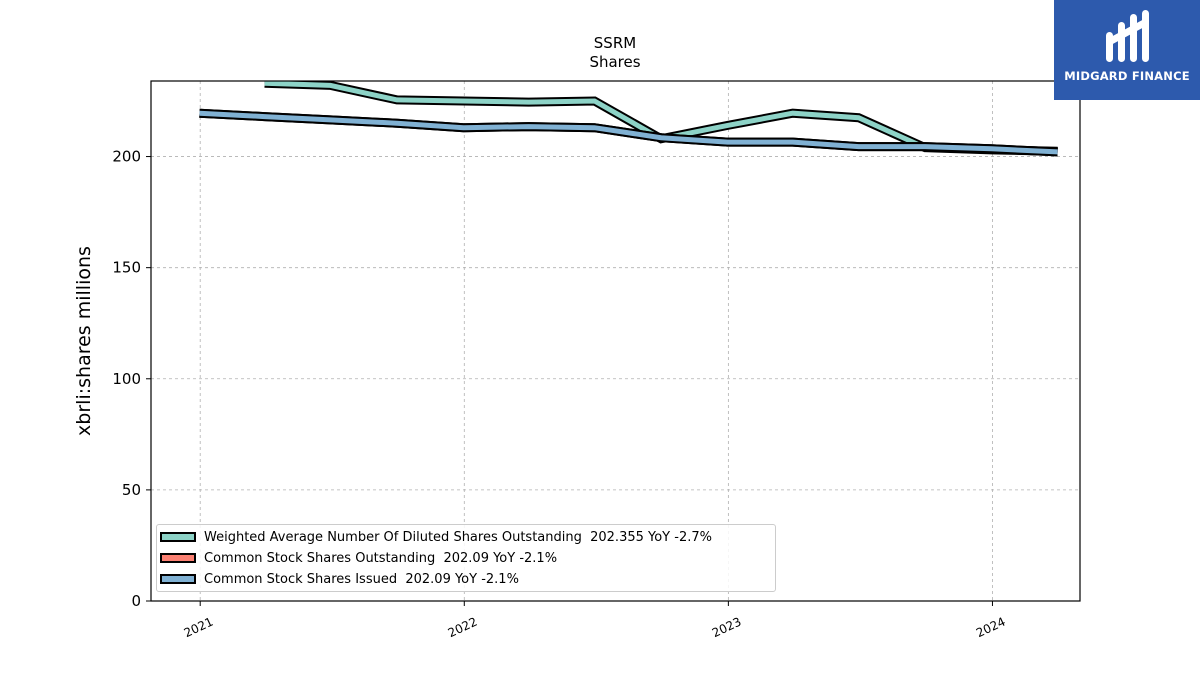 The height and width of the screenshot is (675, 1200). I want to click on y-tick-label: 50, so click(131, 490).